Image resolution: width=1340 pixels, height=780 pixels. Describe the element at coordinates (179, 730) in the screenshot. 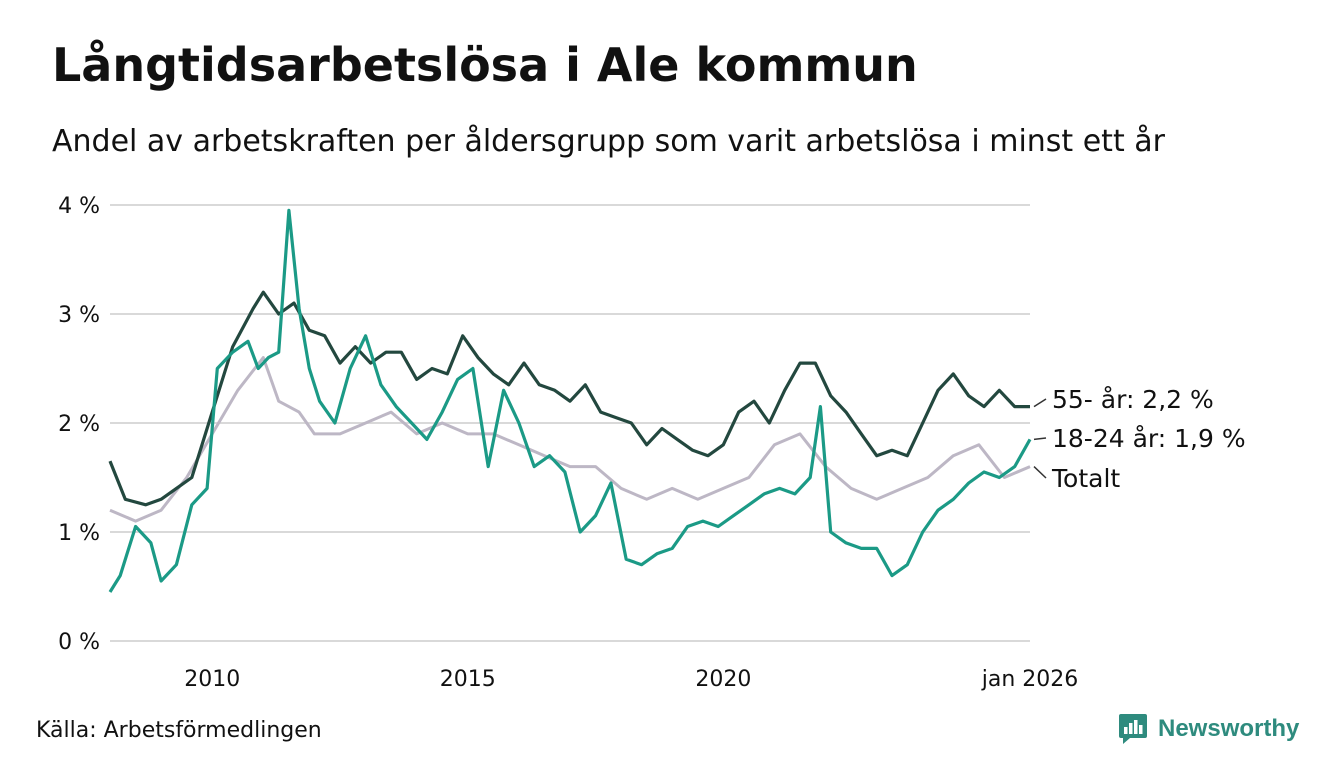

I see `source-note: Källa: Arbetsförmedlingen` at that location.